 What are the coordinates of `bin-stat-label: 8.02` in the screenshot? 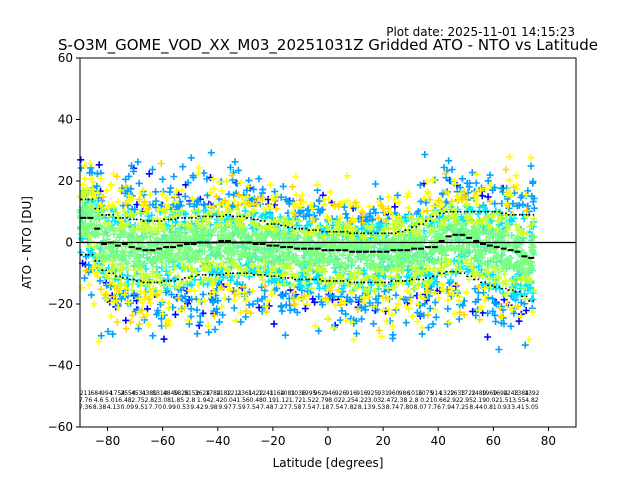 It's located at (335, 400).